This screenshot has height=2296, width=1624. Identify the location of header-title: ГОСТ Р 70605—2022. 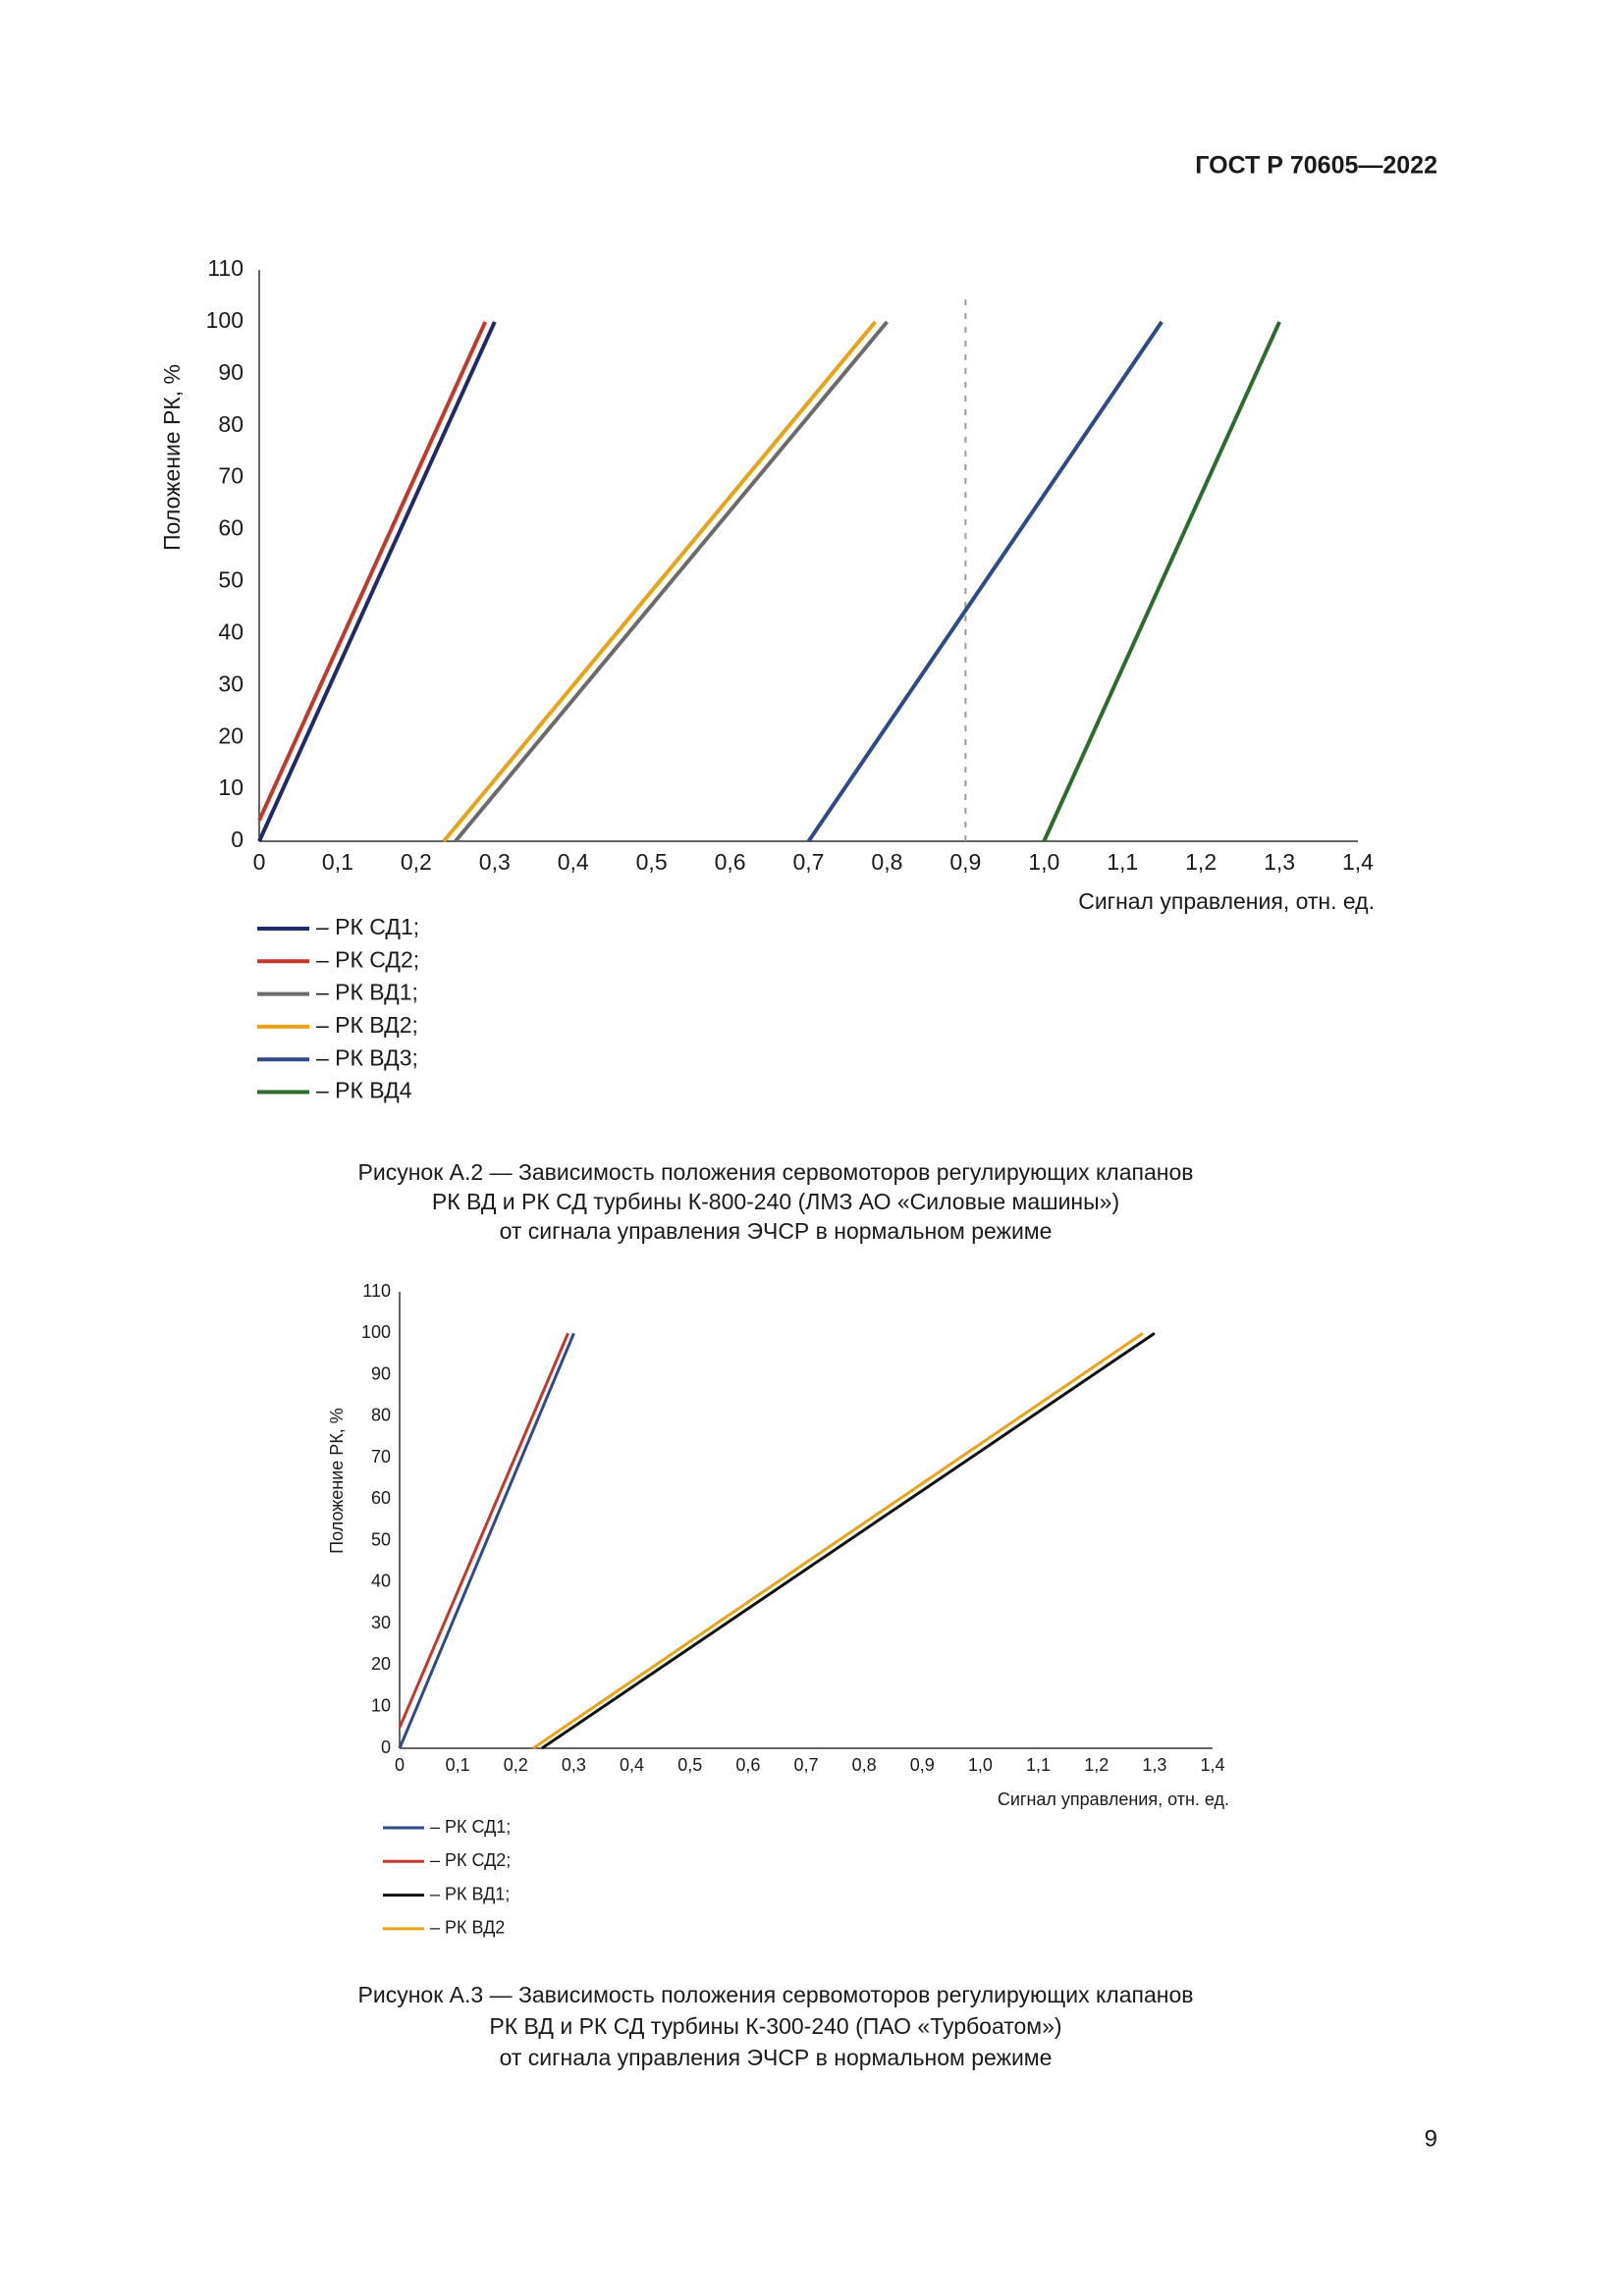
(1316, 166).